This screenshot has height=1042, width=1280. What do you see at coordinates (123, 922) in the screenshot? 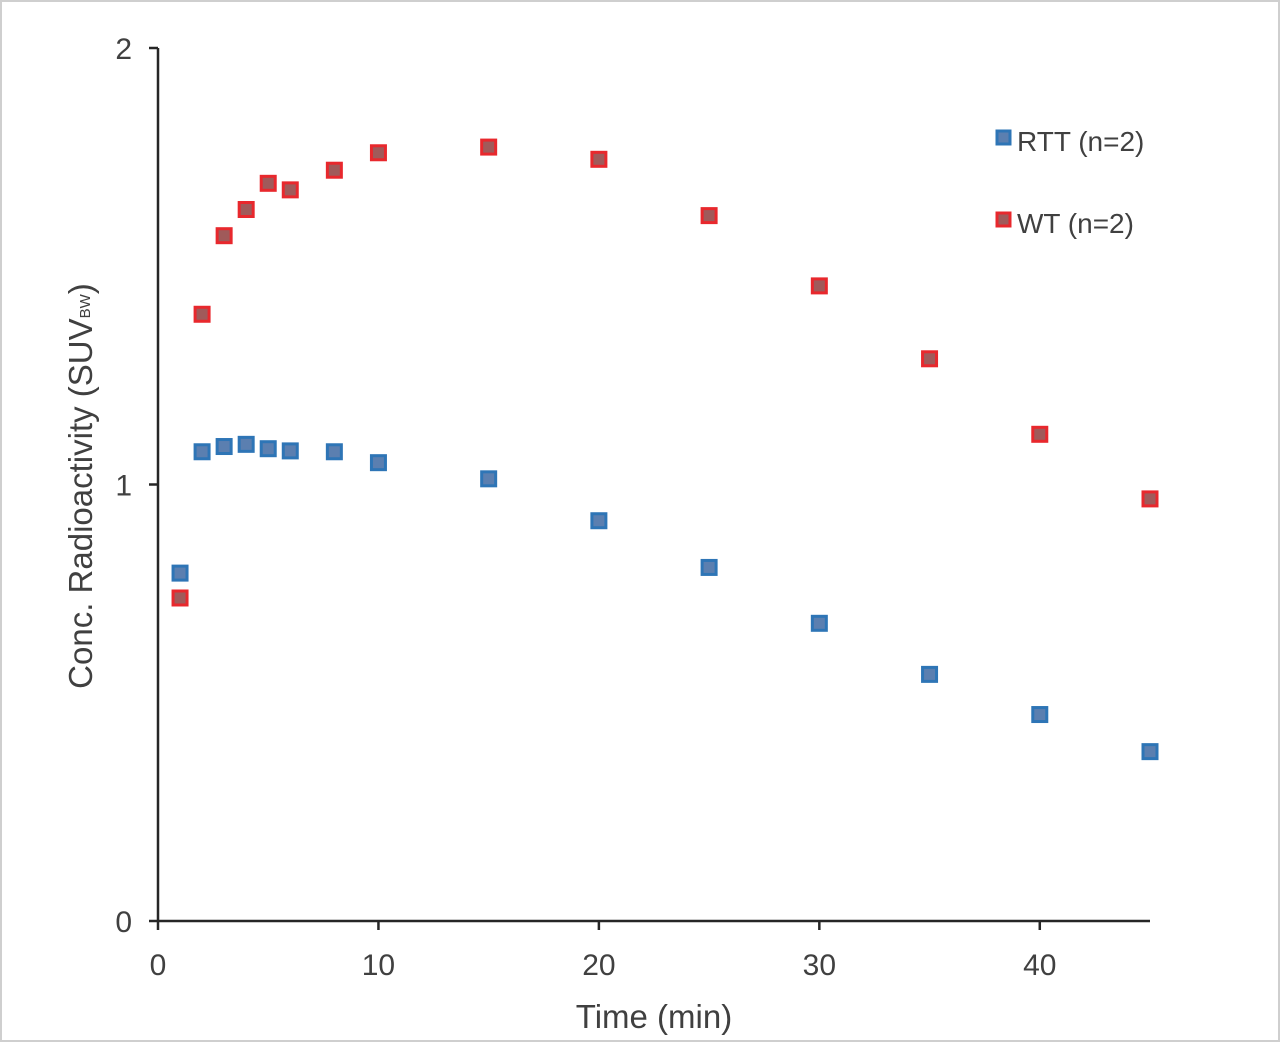
I see `y-tick-label: 0` at bounding box center [123, 922].